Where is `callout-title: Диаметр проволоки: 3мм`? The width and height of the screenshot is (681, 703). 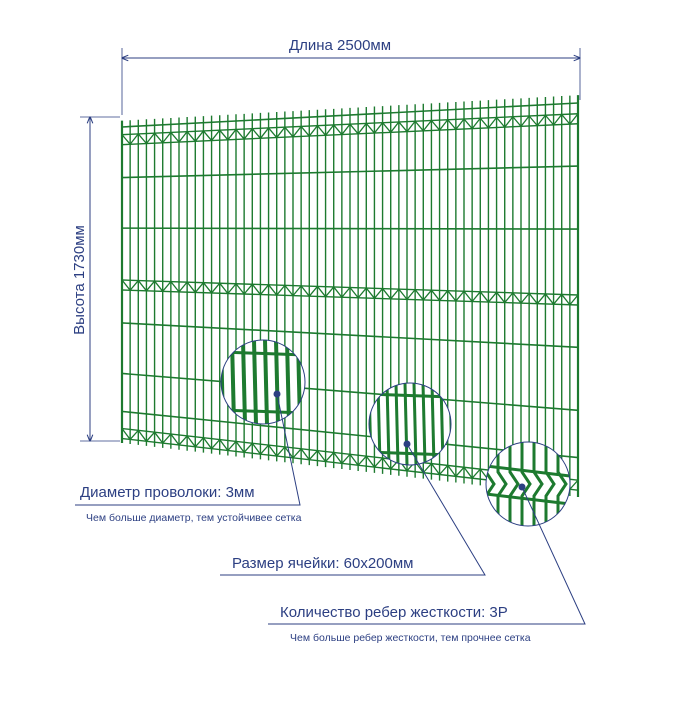
callout-title: Диаметр проволоки: 3мм is located at coordinates (167, 492).